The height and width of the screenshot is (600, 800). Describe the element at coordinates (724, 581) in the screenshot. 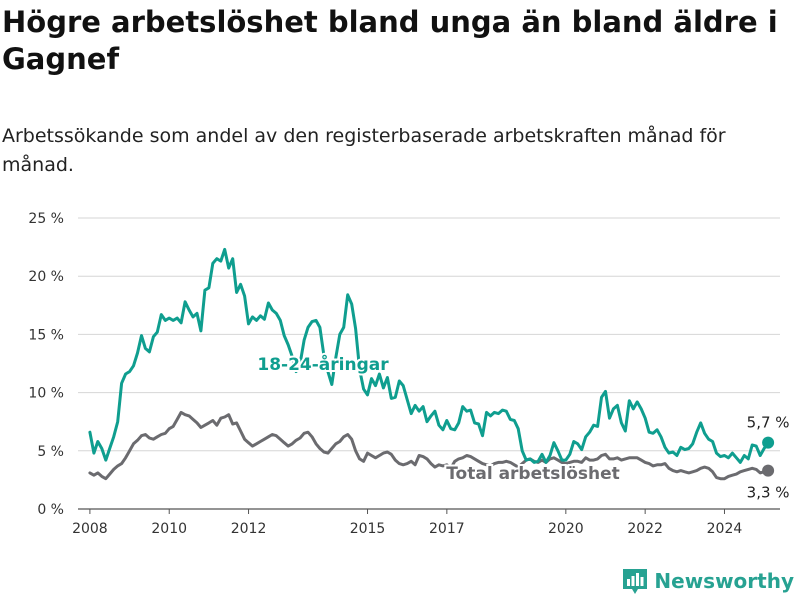

I see `brand-name: Newsworthy` at that location.